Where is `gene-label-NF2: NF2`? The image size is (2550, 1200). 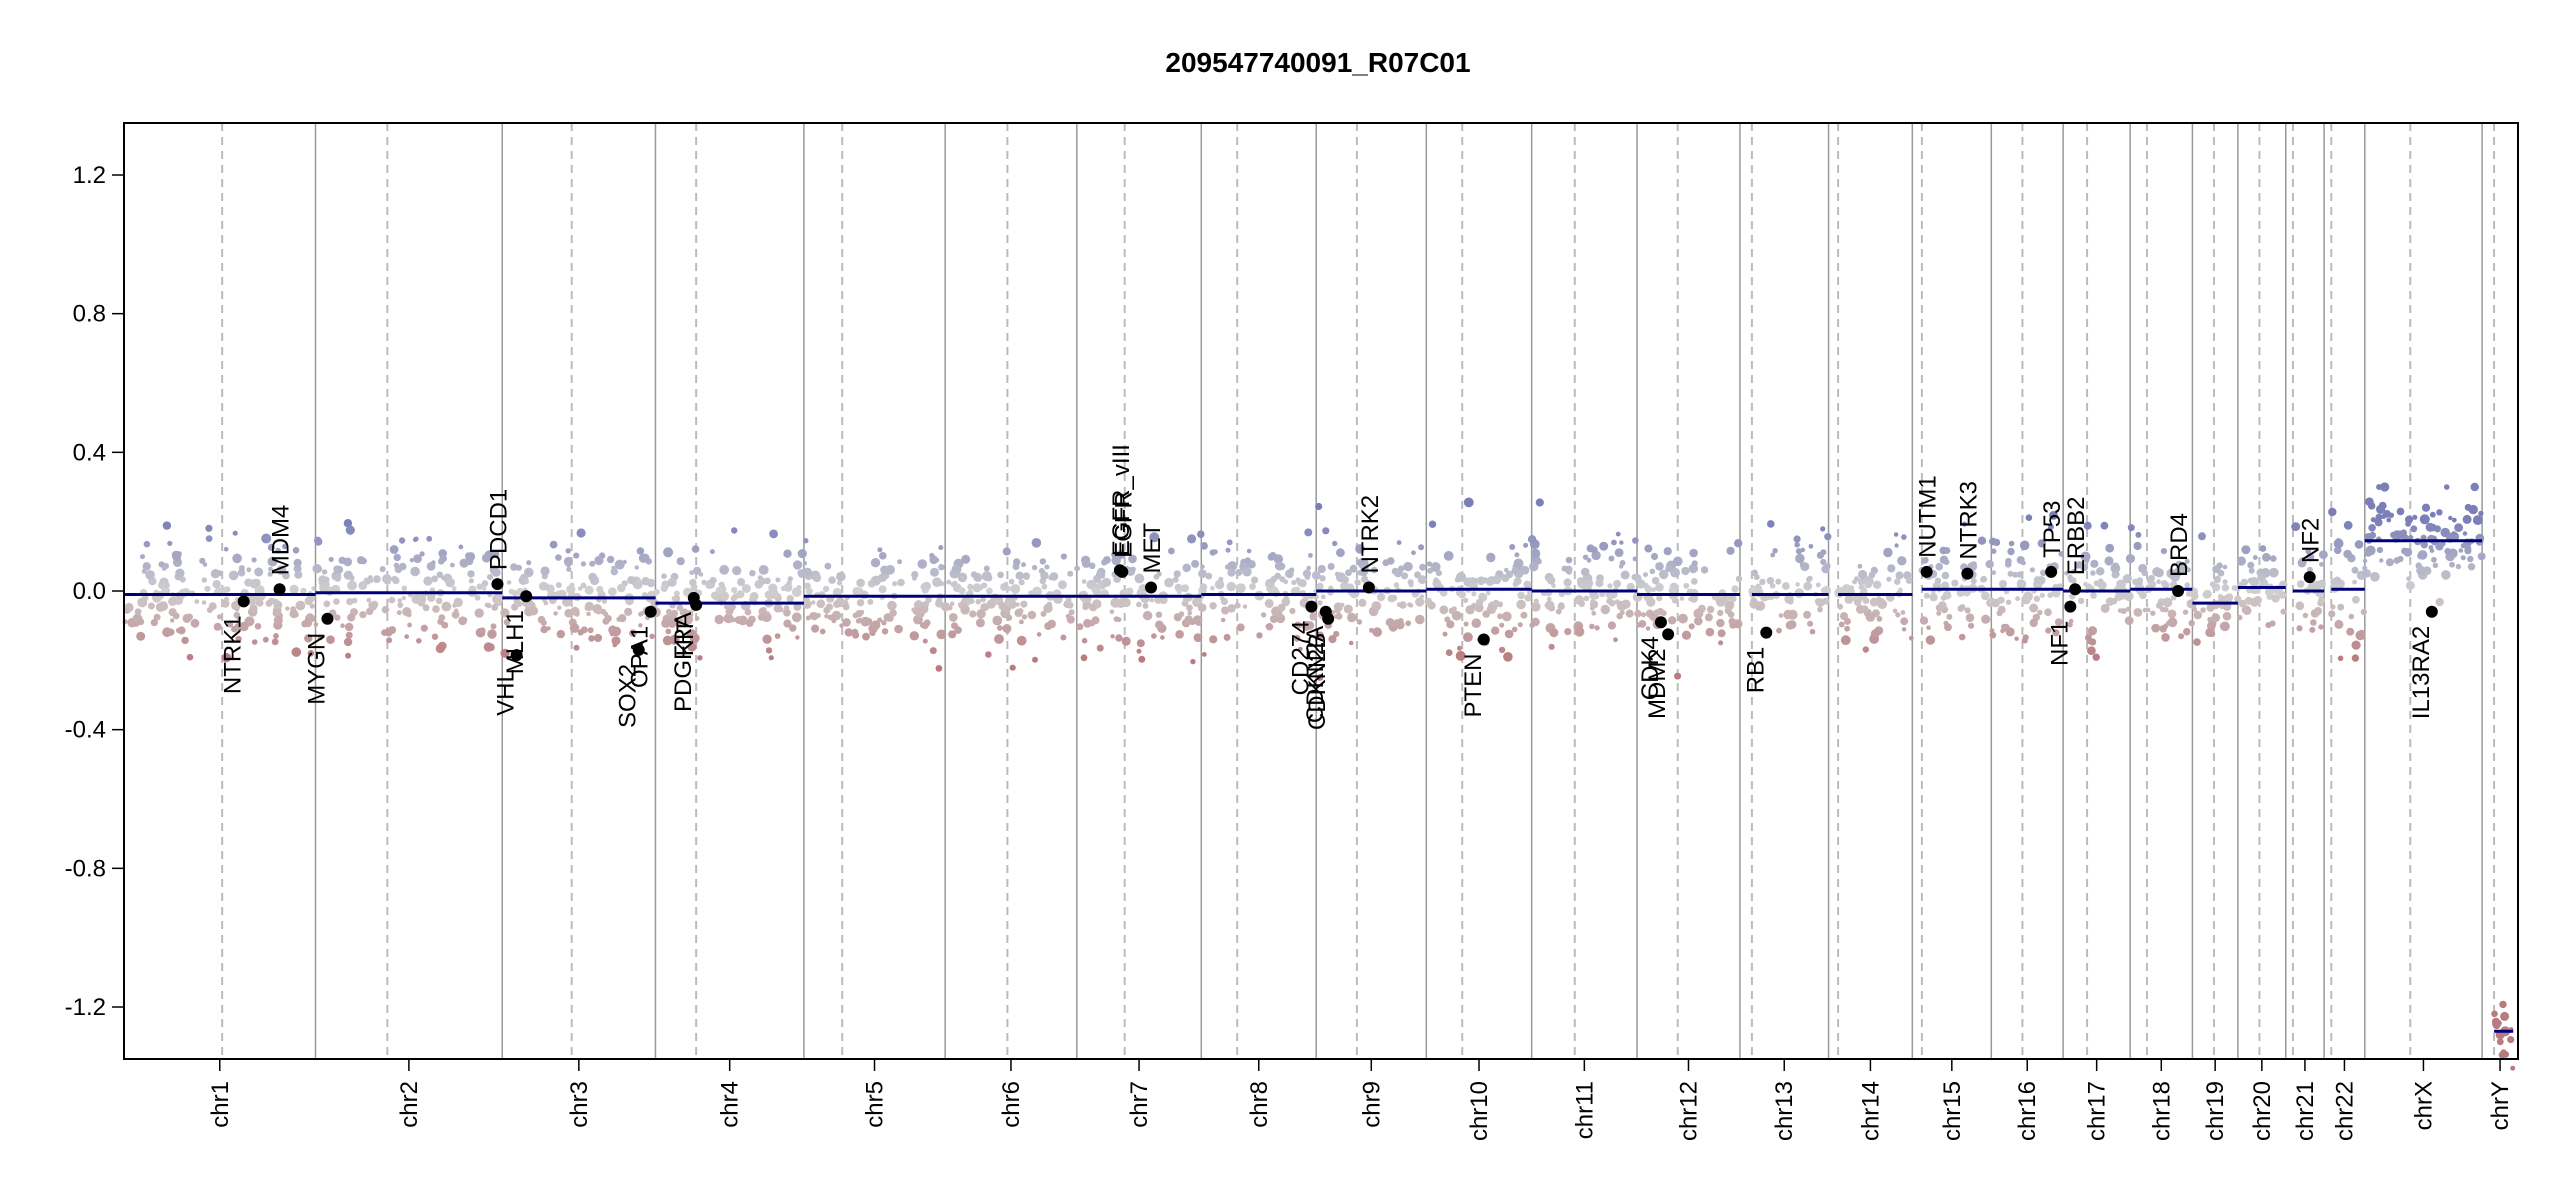 gene-label-NF2: NF2 is located at coordinates (2311, 540).